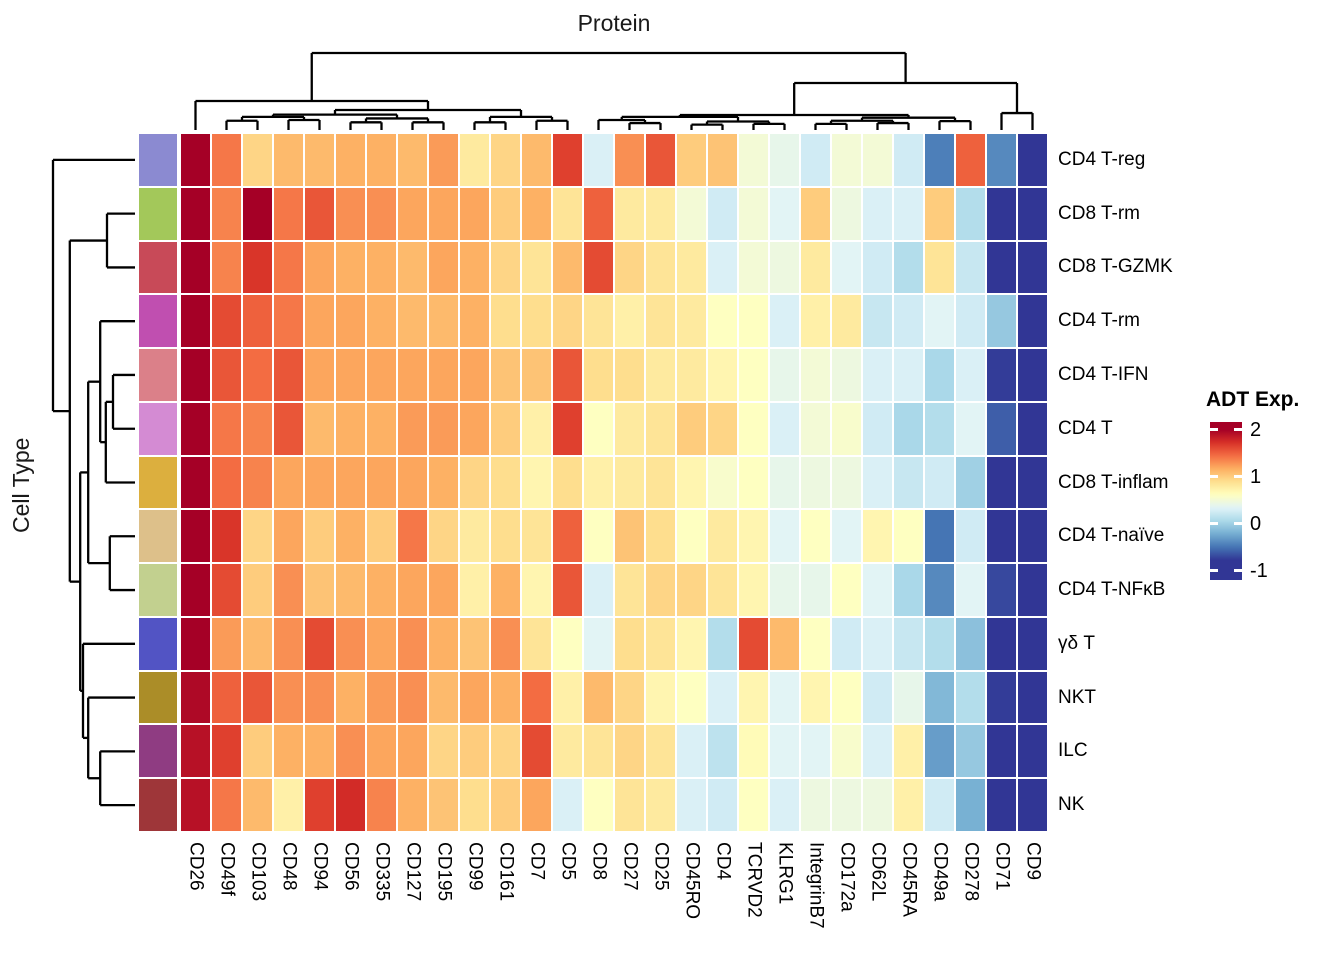 Image resolution: width=1344 pixels, height=960 pixels. I want to click on column-label: CD45RO, so click(692, 881).